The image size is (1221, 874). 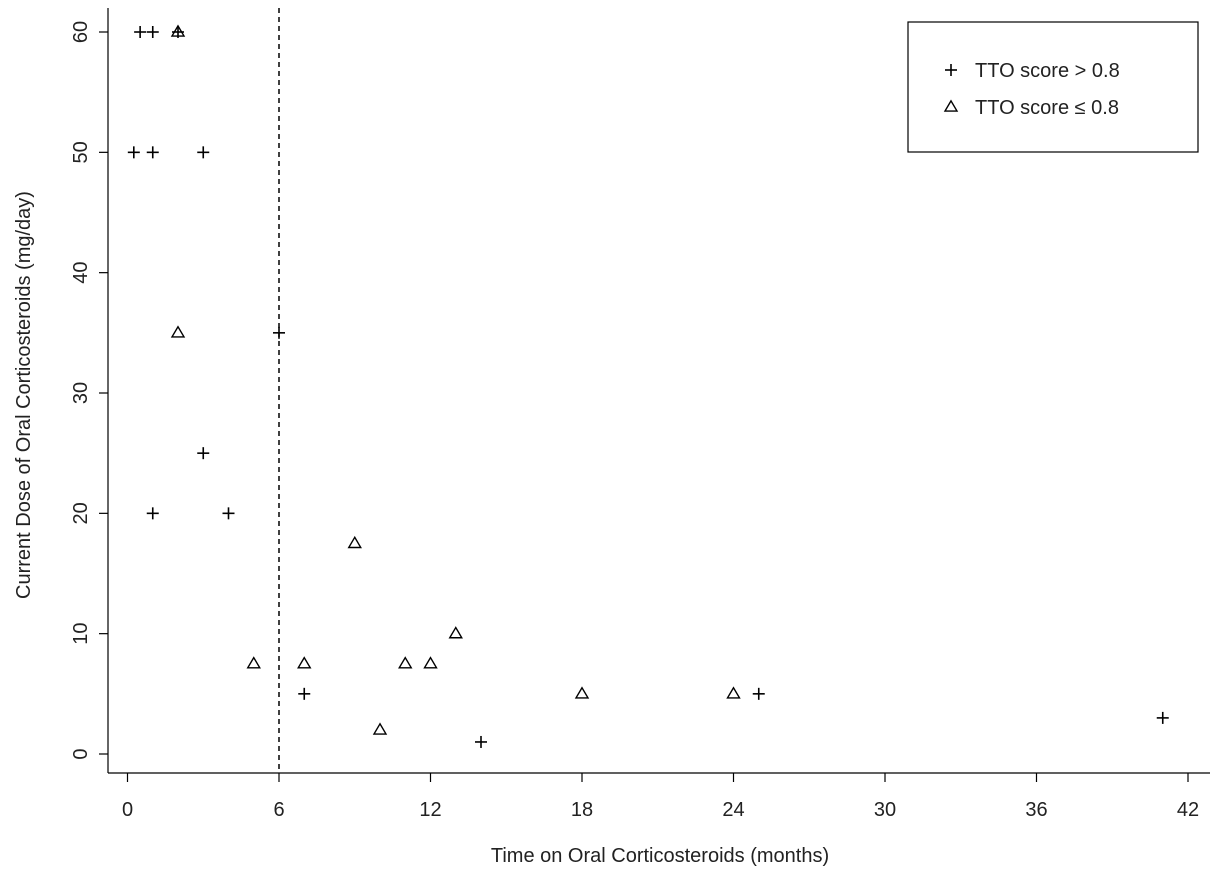 What do you see at coordinates (81, 634) in the screenshot?
I see `y-tick-label: 10` at bounding box center [81, 634].